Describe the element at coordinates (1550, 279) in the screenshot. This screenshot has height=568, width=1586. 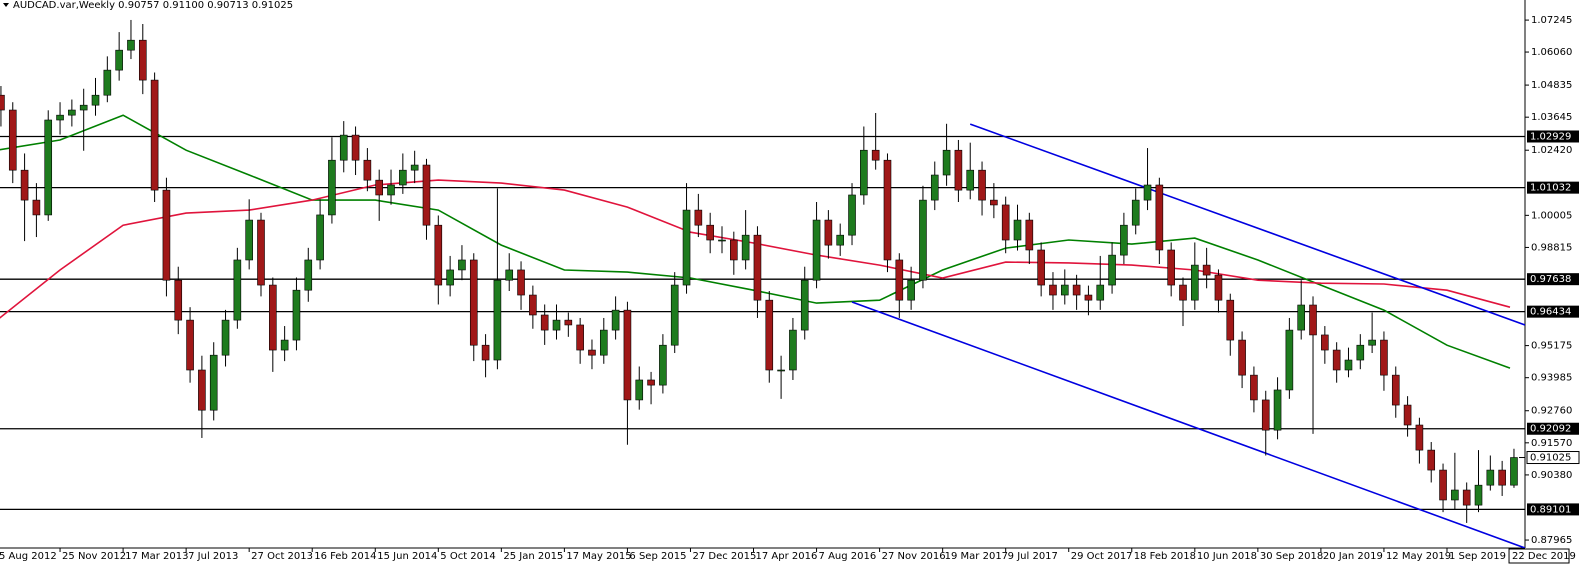
I see `level-label: 0.97638` at that location.